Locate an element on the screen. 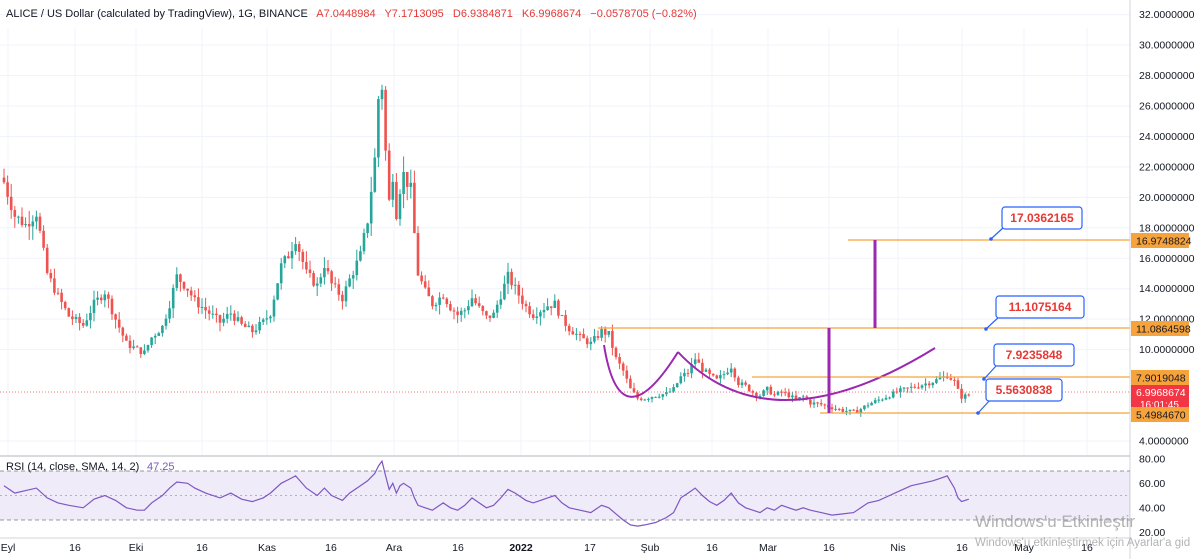  price-tick-12: 4.0000000 is located at coordinates (1164, 441).